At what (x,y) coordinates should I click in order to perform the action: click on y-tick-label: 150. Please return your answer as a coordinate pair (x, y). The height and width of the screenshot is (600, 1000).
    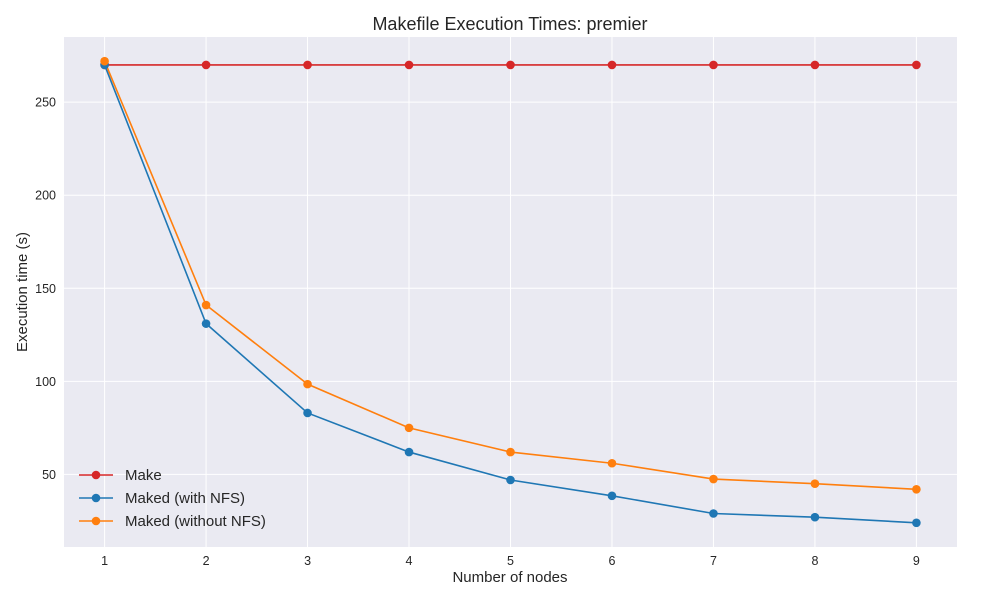
    Looking at the image, I should click on (45, 289).